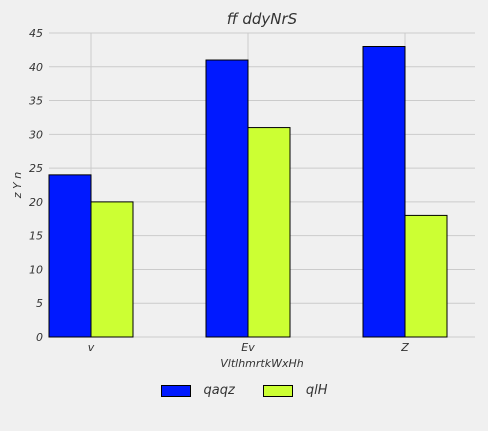  I want to click on y-tick-label: 20, so click(36, 202).